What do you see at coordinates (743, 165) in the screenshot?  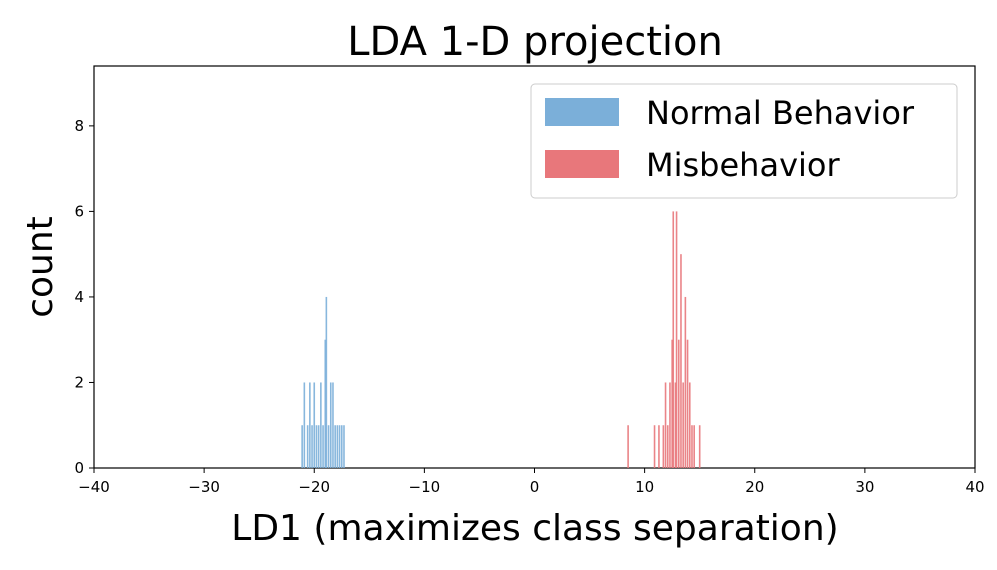 I see `legend-label-misbehavior: Misbehavior` at bounding box center [743, 165].